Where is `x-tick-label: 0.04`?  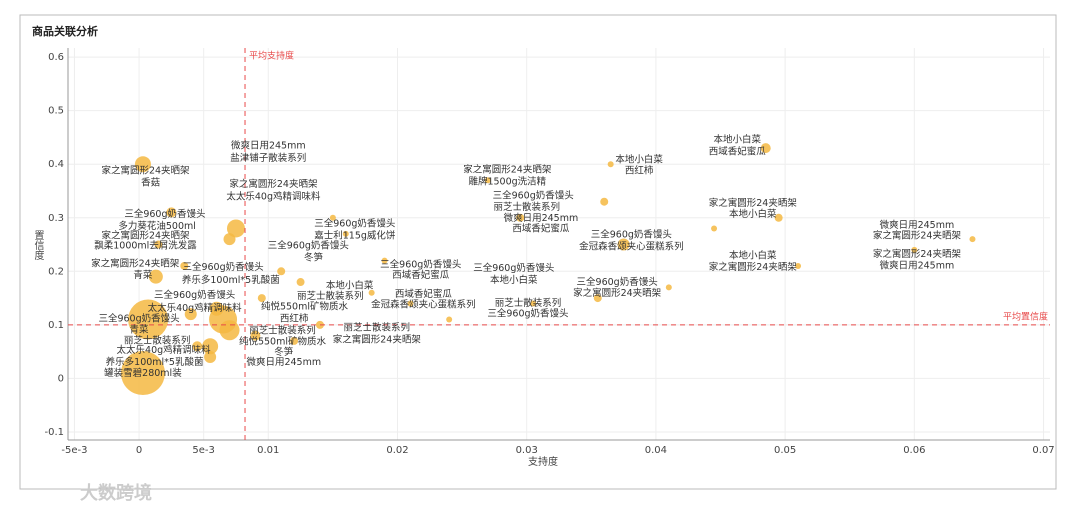
x-tick-label: 0.04 is located at coordinates (656, 450).